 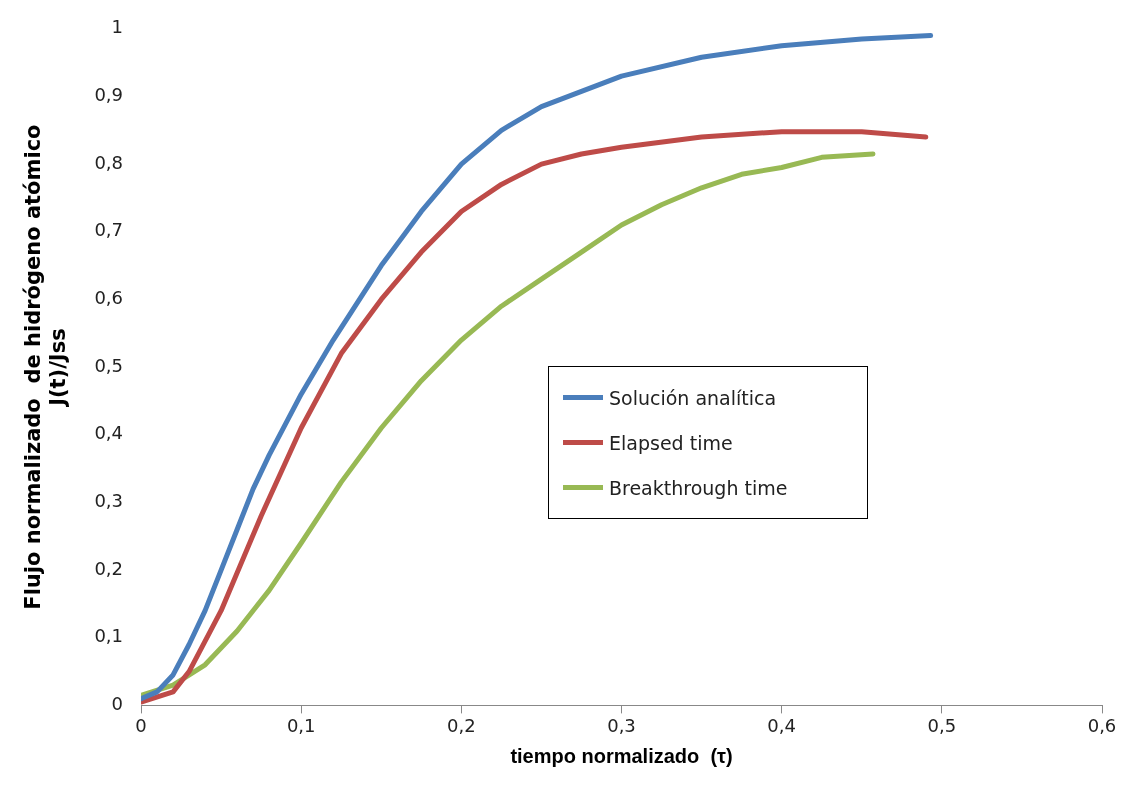 I want to click on y-axis-title: Flujo normalizado de hidrógeno atómico J(t)/Jss, so click(x=46, y=367).